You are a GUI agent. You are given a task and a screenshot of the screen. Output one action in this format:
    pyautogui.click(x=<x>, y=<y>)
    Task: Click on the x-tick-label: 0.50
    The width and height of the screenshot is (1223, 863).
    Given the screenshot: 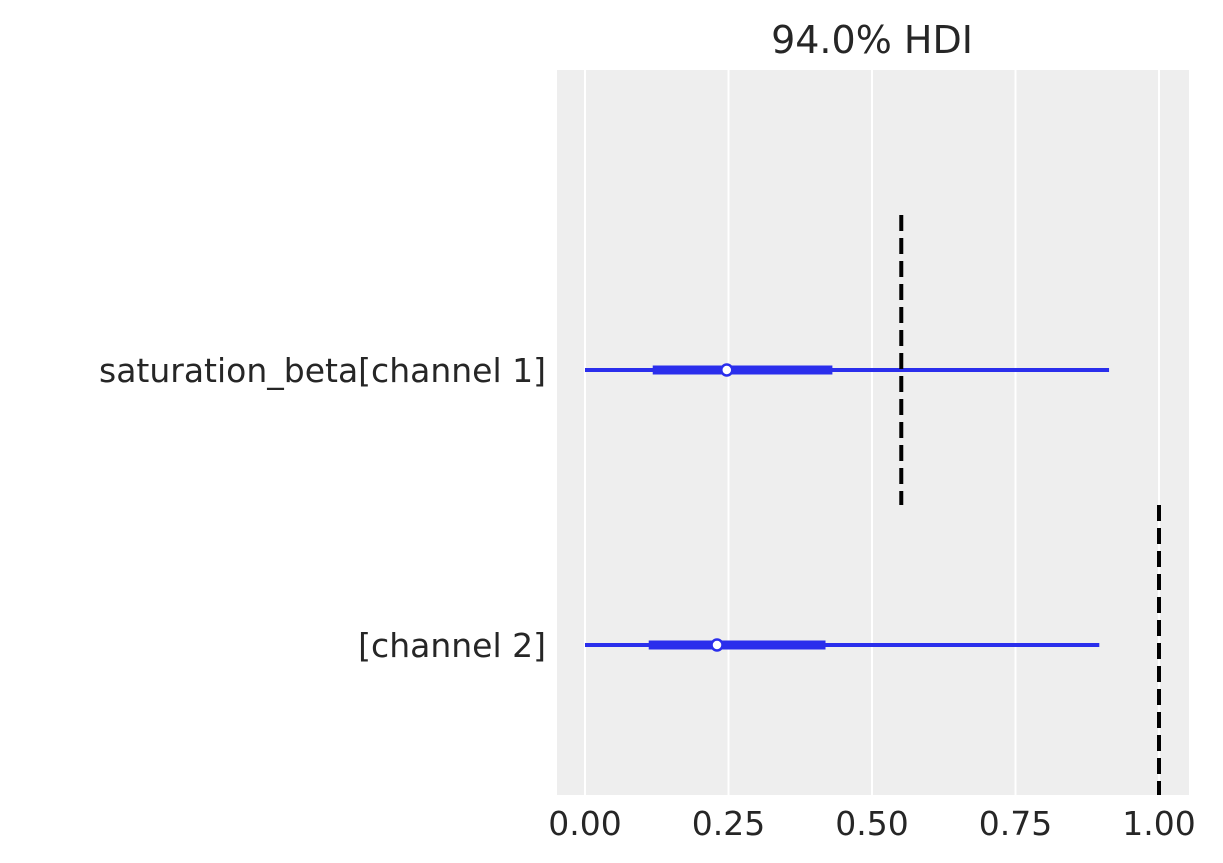 What is the action you would take?
    pyautogui.click(x=871, y=823)
    